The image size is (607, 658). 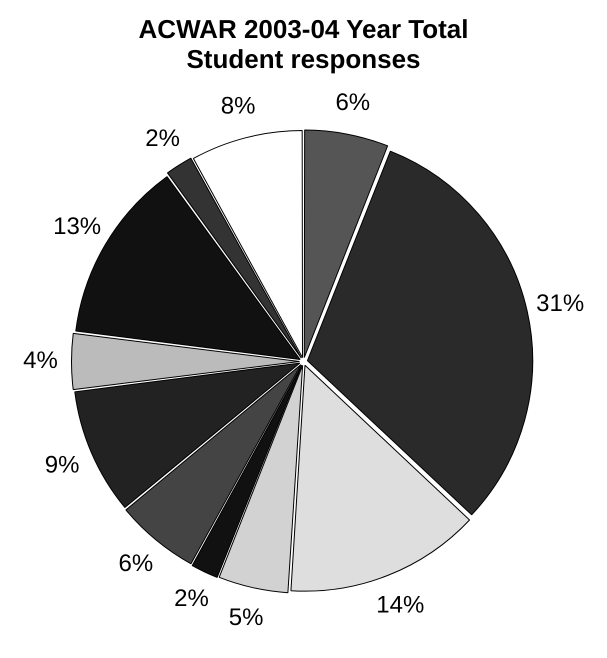 I want to click on data-label: 31%, so click(x=560, y=303).